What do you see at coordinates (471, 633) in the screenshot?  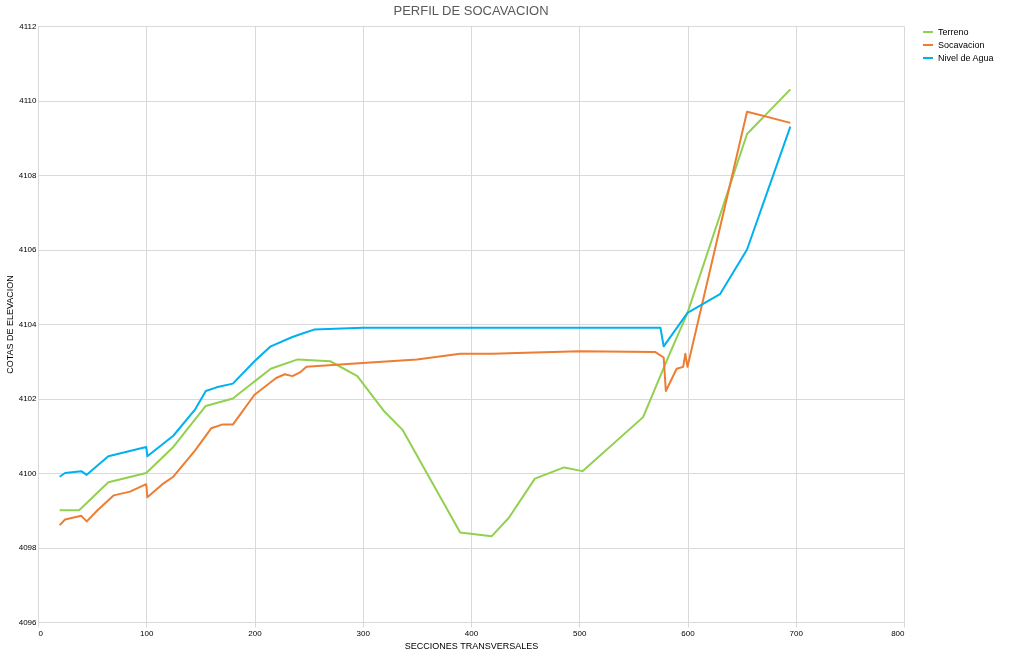 I see `x-tick-label: 400` at bounding box center [471, 633].